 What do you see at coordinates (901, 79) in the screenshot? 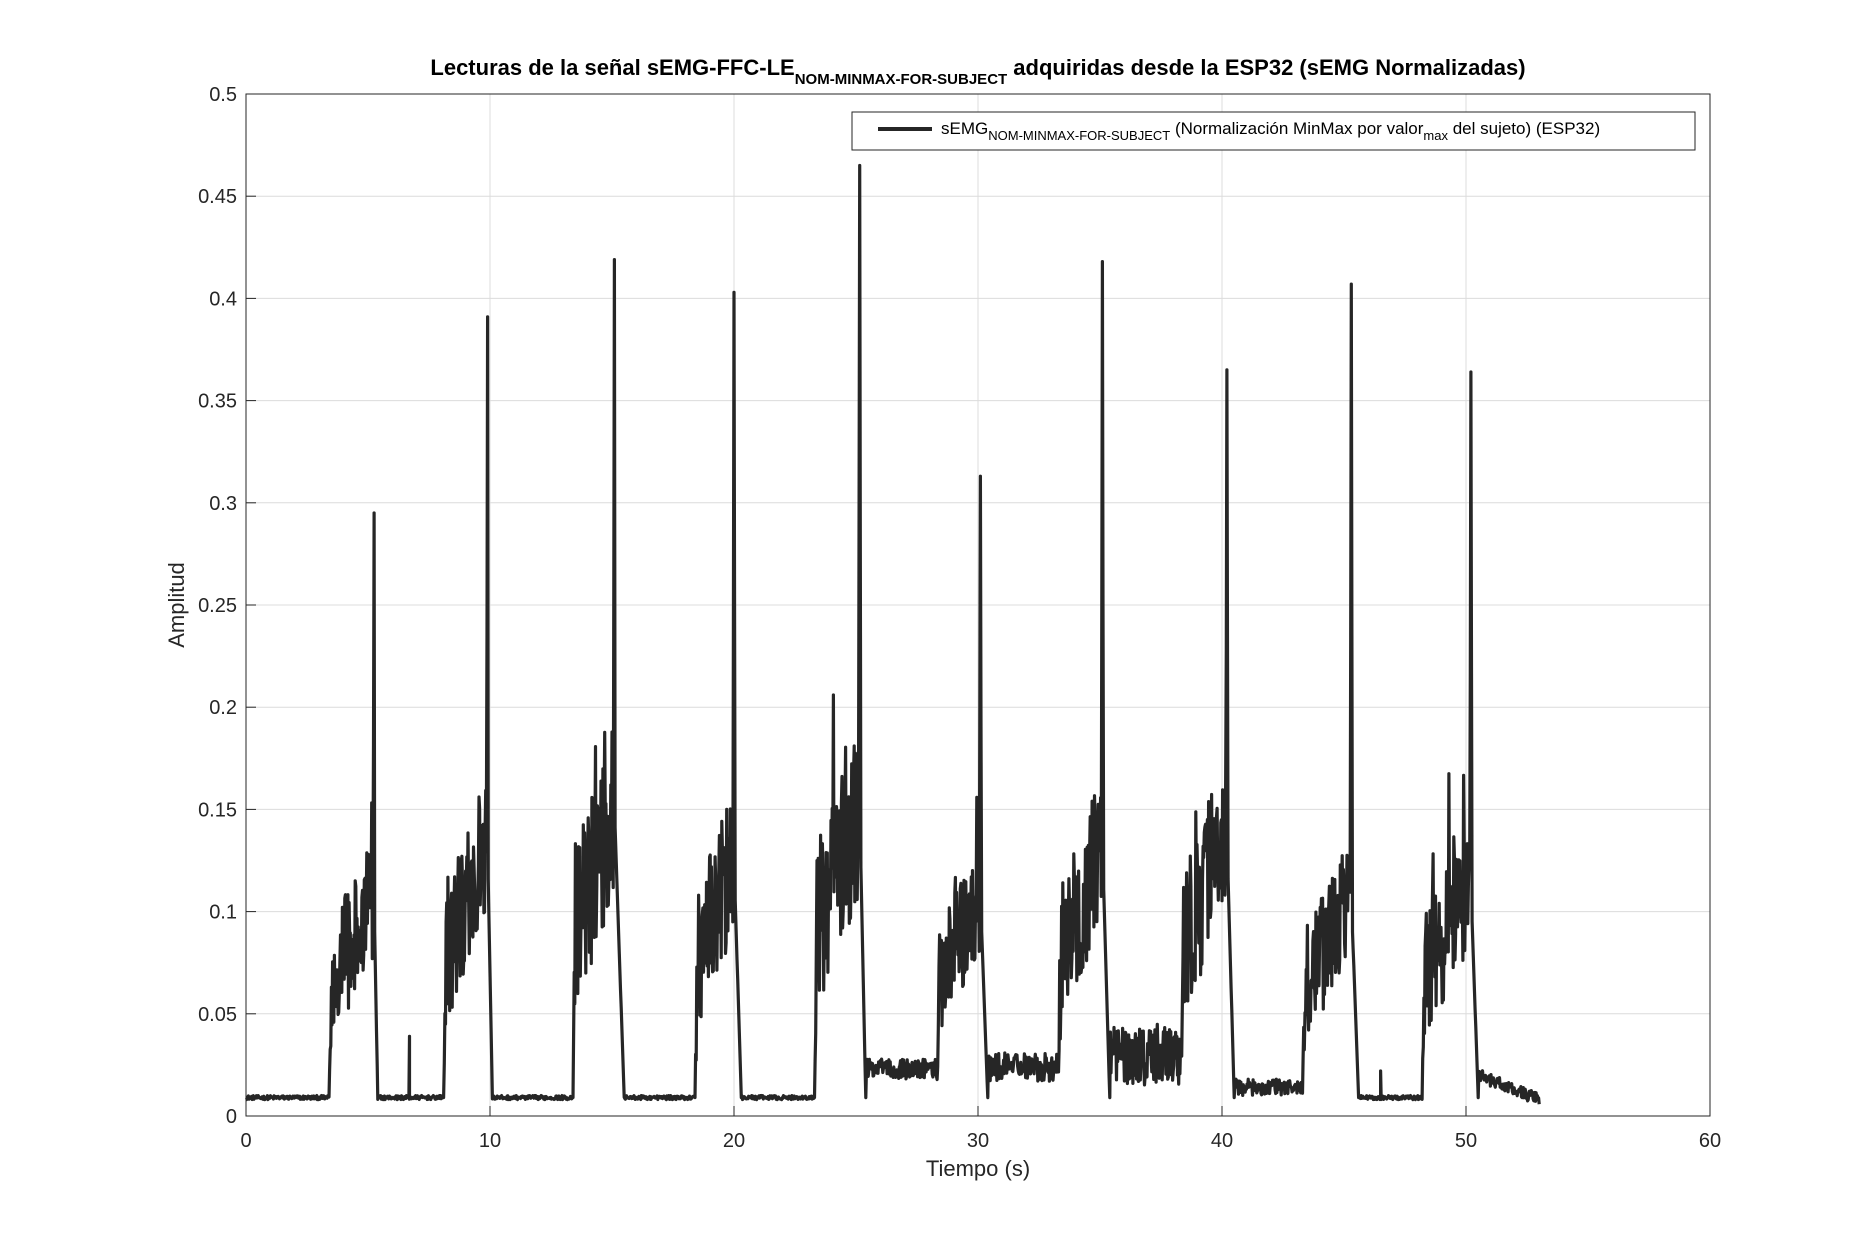
I see `chart-title-subscript: NOM-MINMAX-FOR-SUBJECT` at bounding box center [901, 79].